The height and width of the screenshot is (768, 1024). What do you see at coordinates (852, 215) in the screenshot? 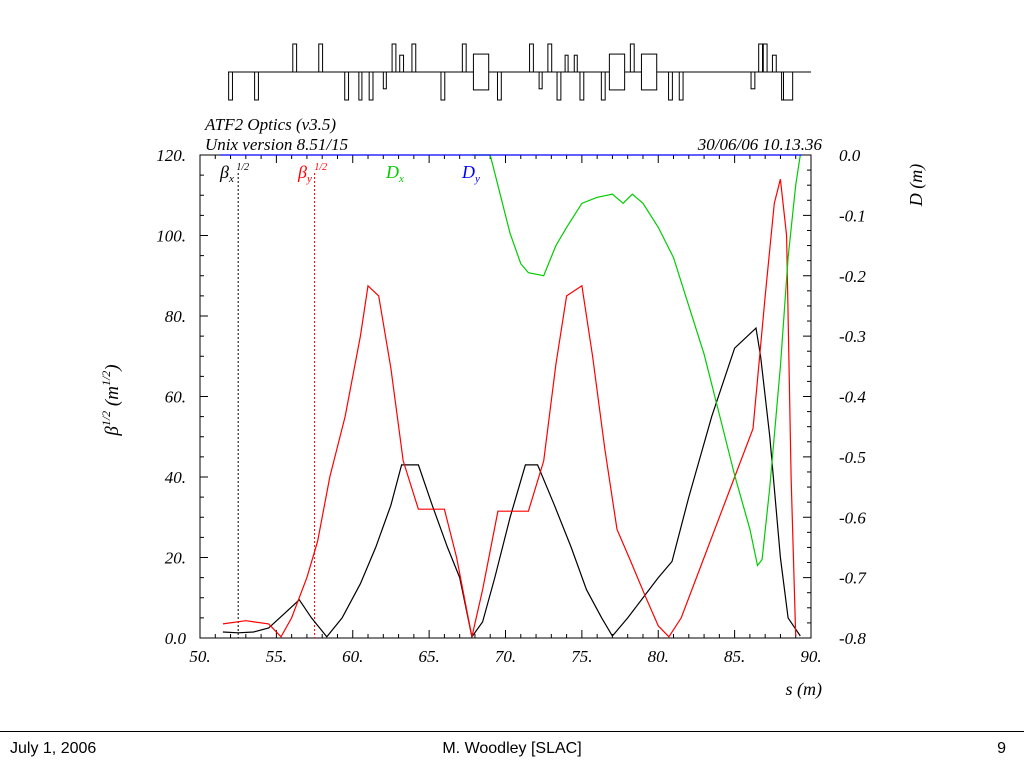
I see `y-right-tick-label: -0.1` at bounding box center [852, 215].